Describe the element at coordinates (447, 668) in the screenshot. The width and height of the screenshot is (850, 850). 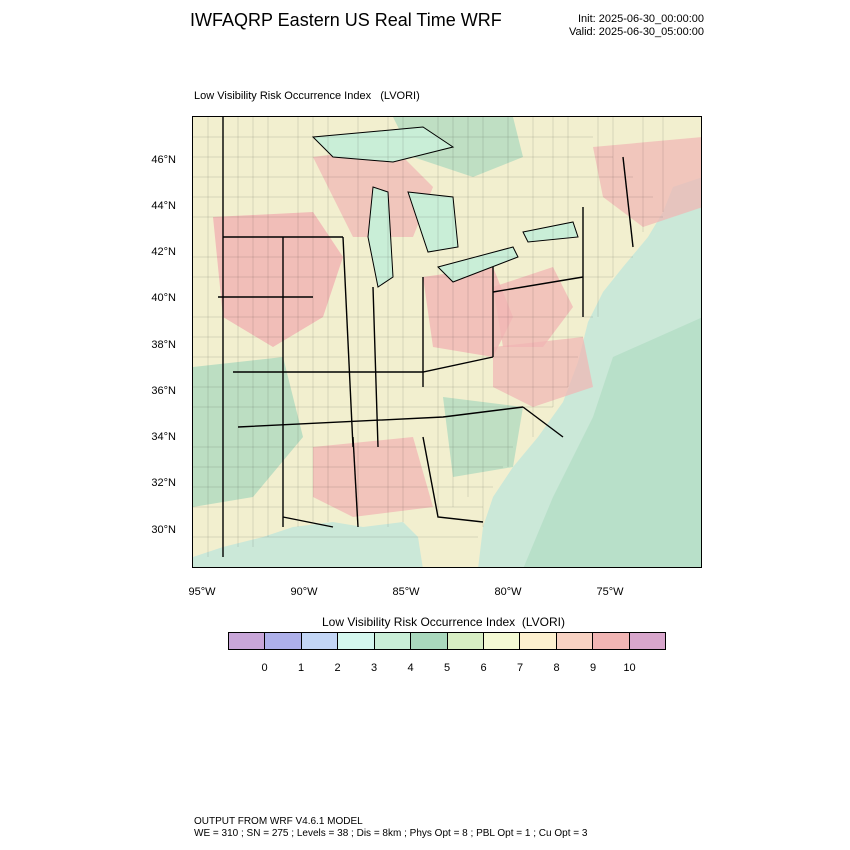
I see `colorbar-label: 5` at that location.